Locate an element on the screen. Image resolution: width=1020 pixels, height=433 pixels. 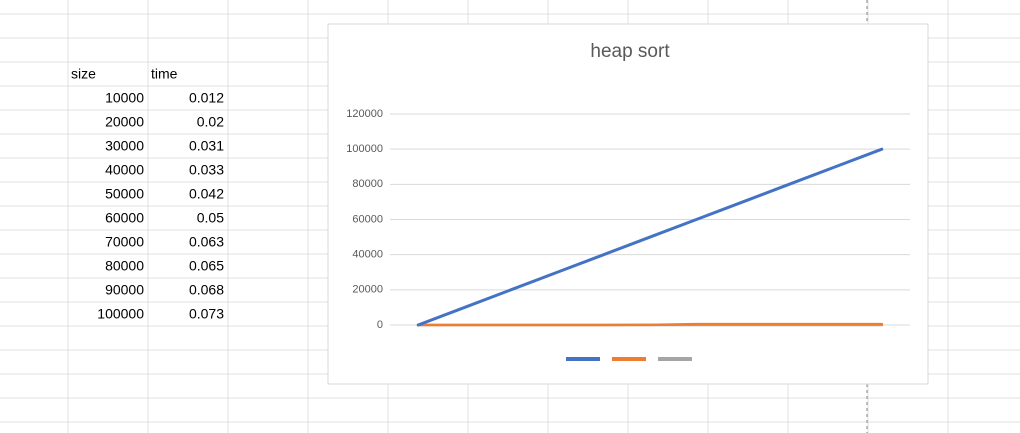
y-tick-label: 60000 is located at coordinates (367, 219).